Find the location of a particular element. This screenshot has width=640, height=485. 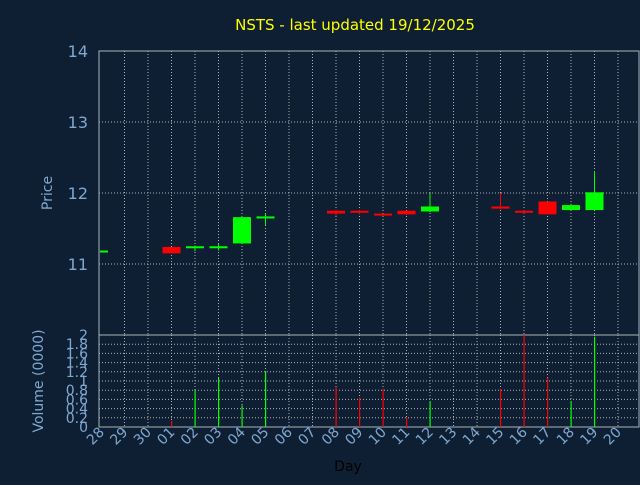

volume-axis-label: Volume (0000) is located at coordinates (39, 380).